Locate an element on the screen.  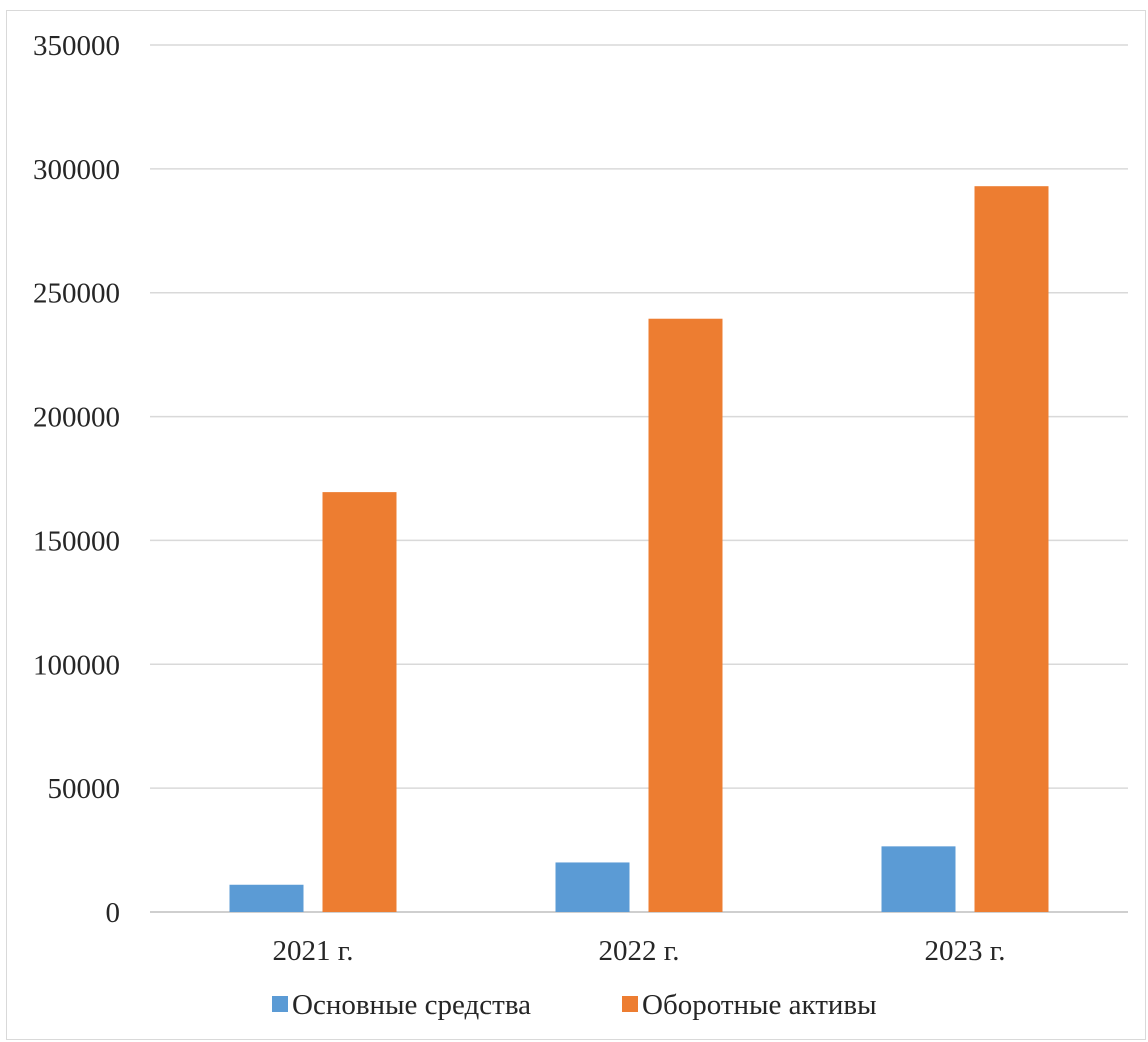
y-tick-label: 300000 is located at coordinates (76, 170).